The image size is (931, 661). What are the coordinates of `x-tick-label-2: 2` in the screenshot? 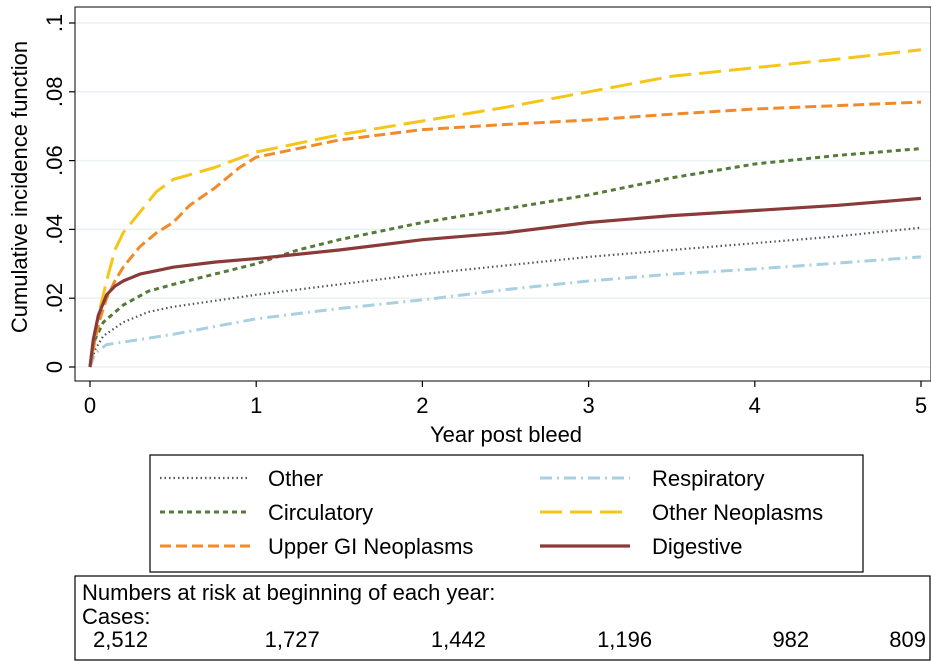 It's located at (422, 405).